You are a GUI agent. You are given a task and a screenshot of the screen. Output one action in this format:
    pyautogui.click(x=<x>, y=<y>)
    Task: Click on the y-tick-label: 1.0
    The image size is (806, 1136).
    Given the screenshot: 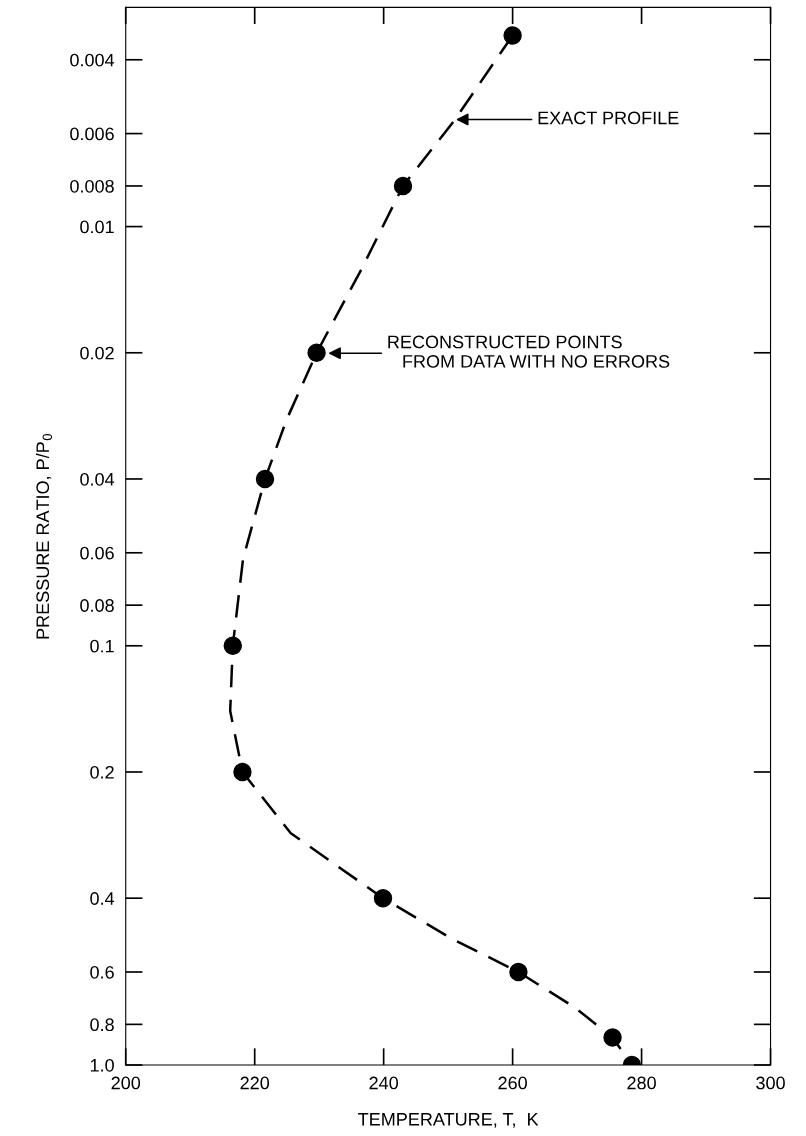 What is the action you would take?
    pyautogui.click(x=102, y=1065)
    